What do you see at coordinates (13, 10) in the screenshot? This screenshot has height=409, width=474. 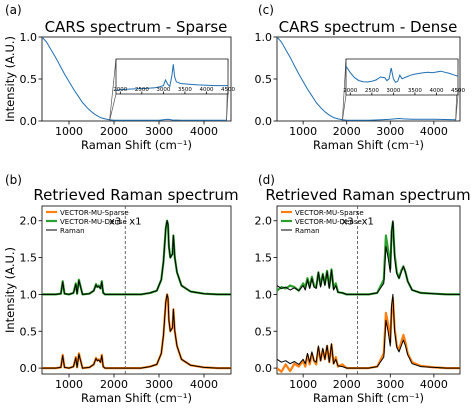 I see `panel-label: (a)` at bounding box center [13, 10].